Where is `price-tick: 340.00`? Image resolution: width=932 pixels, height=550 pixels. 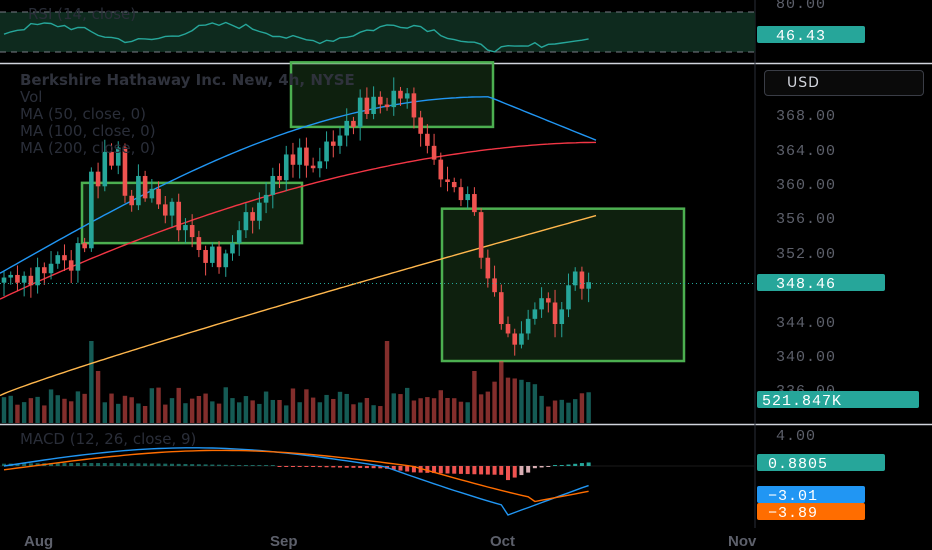 price-tick: 340.00 is located at coordinates (806, 357).